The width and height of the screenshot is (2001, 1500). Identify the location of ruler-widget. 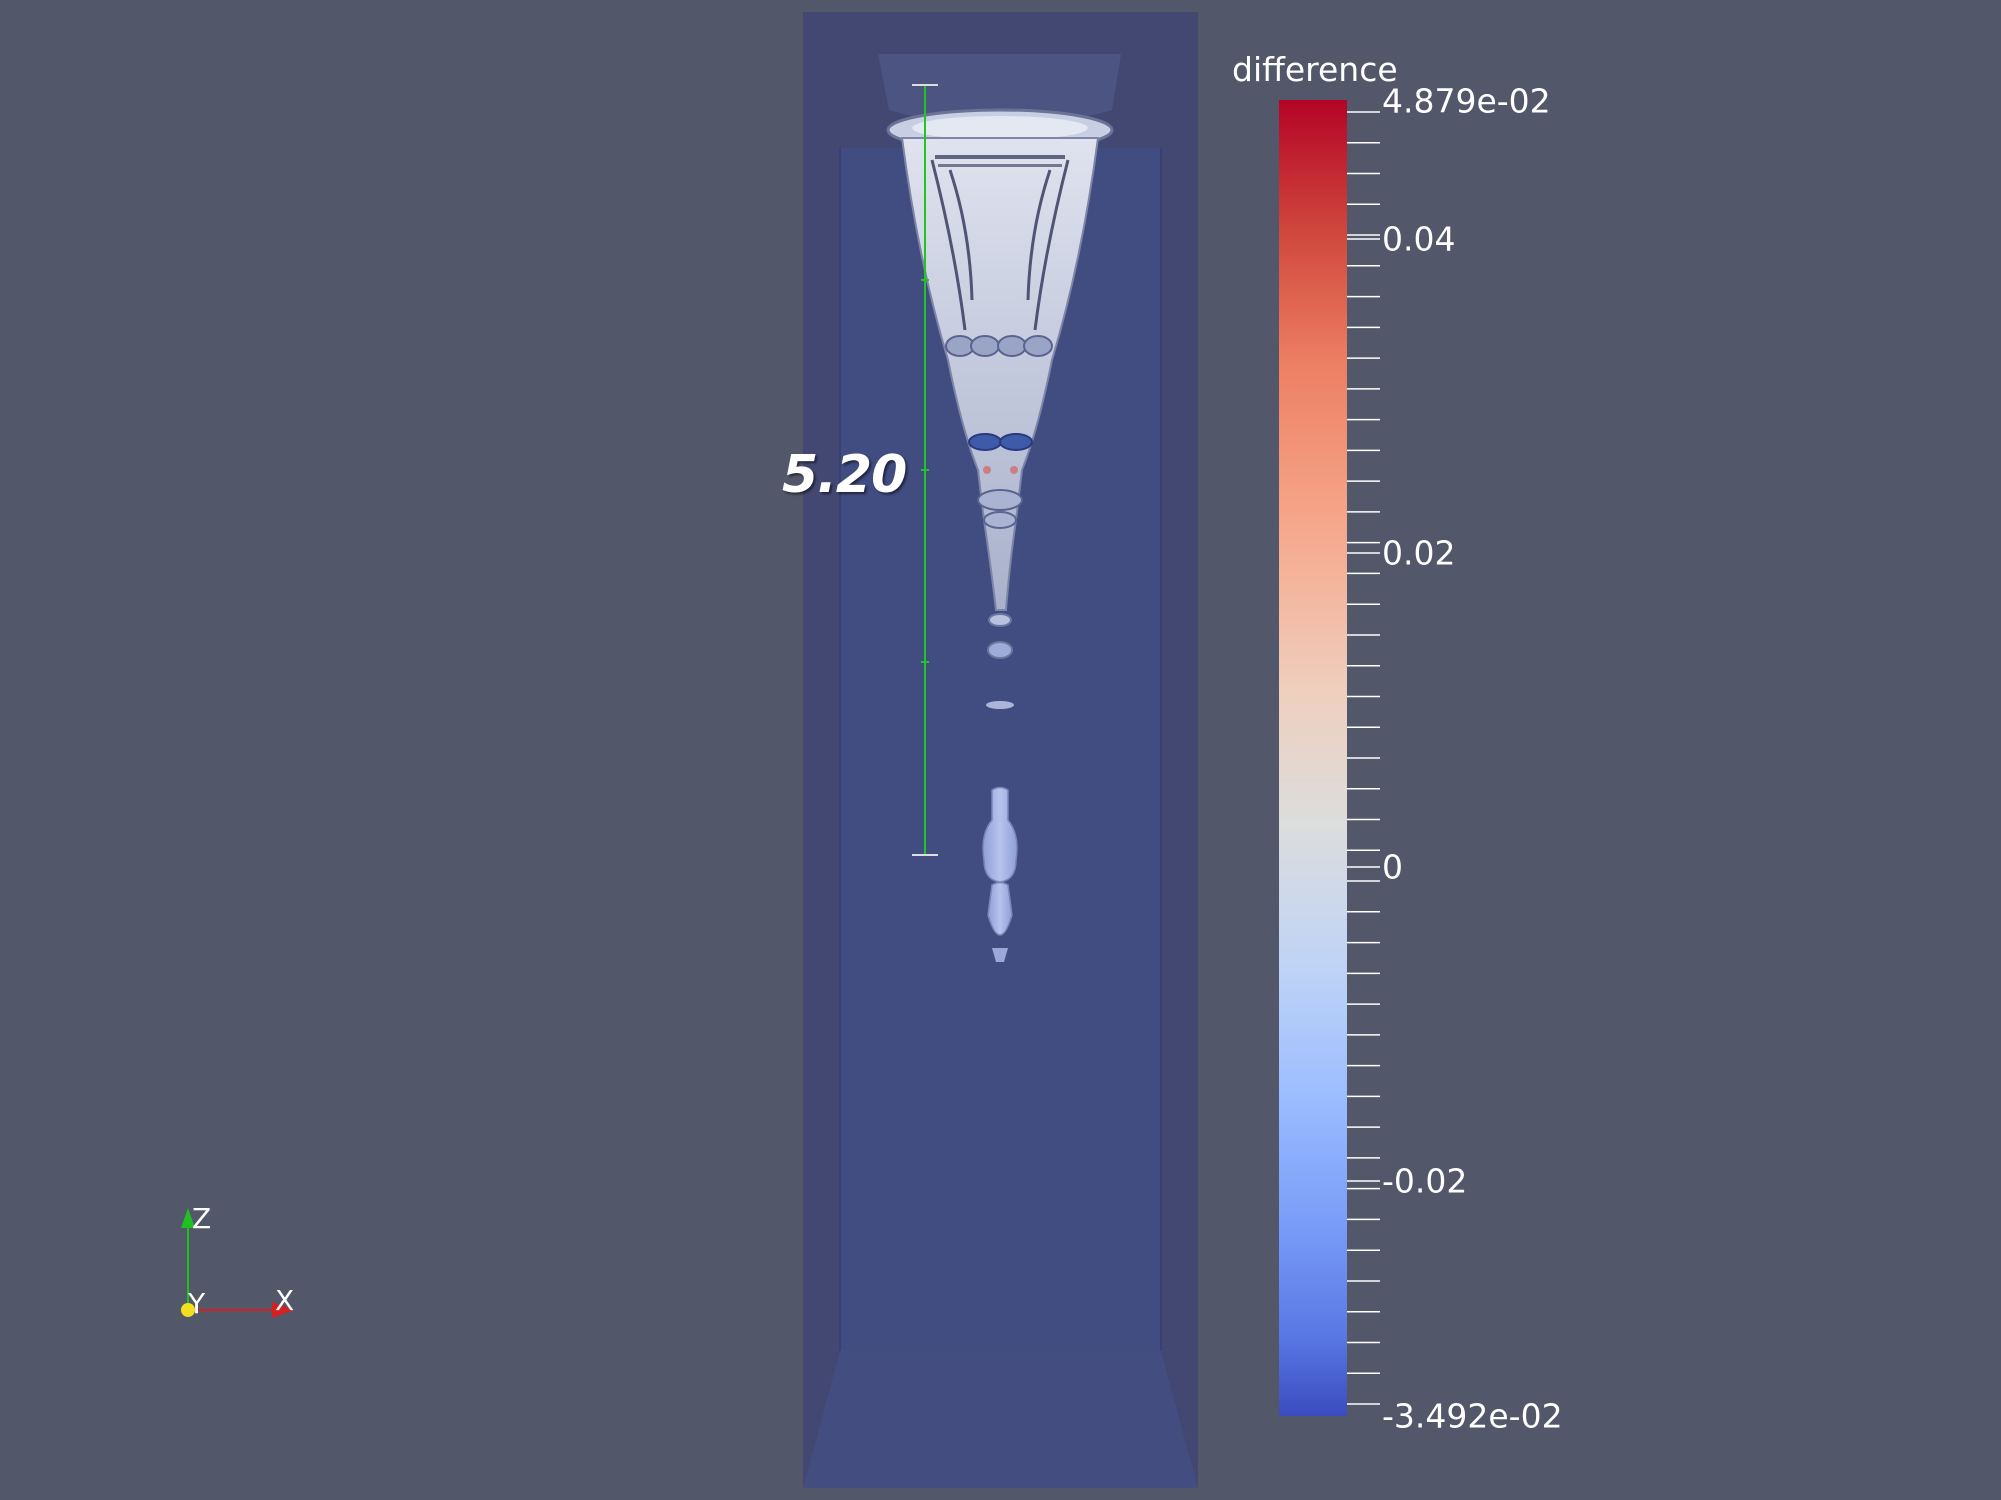
(925, 470).